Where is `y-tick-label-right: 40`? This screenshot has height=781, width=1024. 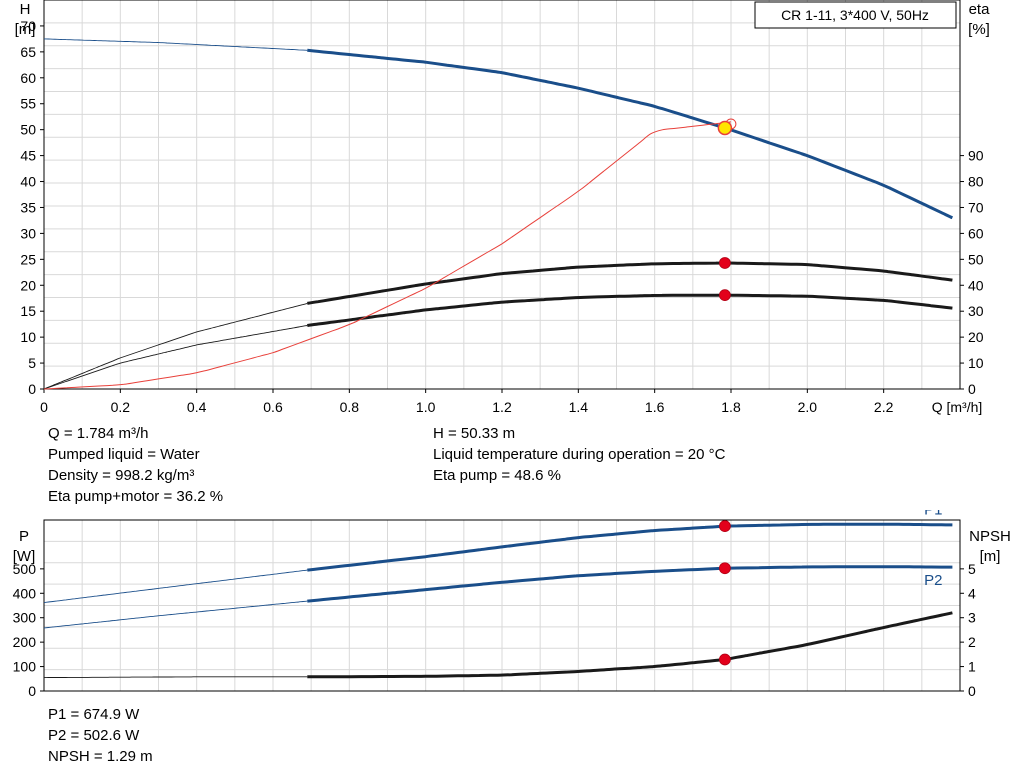 y-tick-label-right: 40 is located at coordinates (976, 285).